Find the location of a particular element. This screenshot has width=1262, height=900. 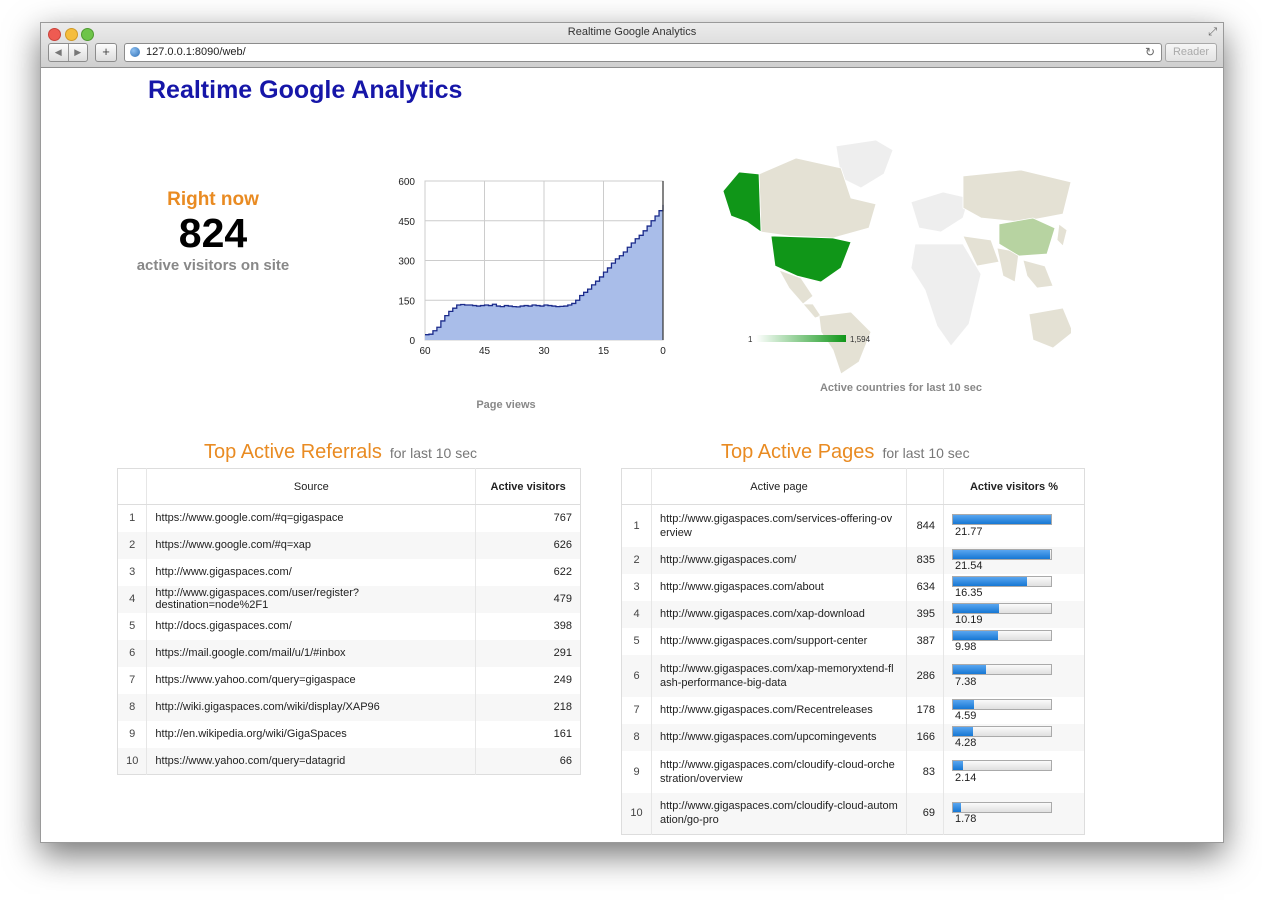

pages-header-count is located at coordinates (925, 486).